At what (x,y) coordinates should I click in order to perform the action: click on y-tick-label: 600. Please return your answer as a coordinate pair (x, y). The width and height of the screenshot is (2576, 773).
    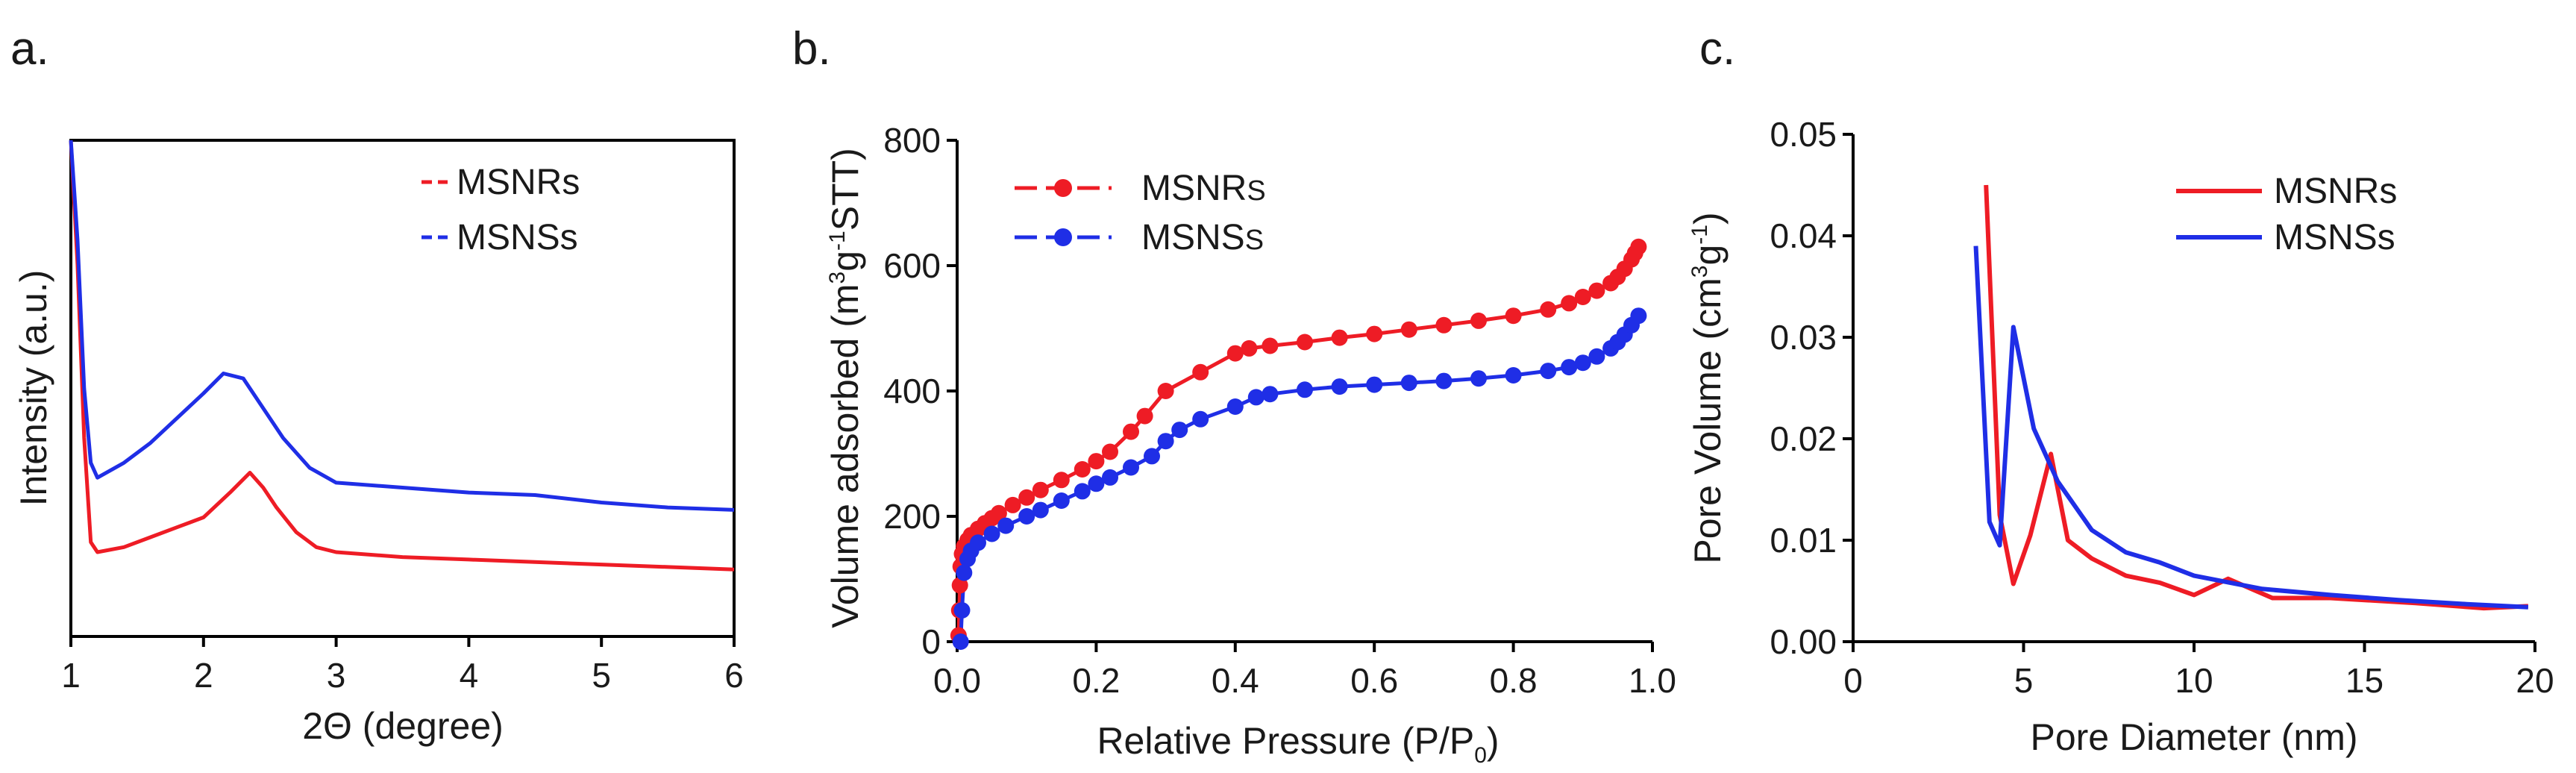
    Looking at the image, I should click on (912, 265).